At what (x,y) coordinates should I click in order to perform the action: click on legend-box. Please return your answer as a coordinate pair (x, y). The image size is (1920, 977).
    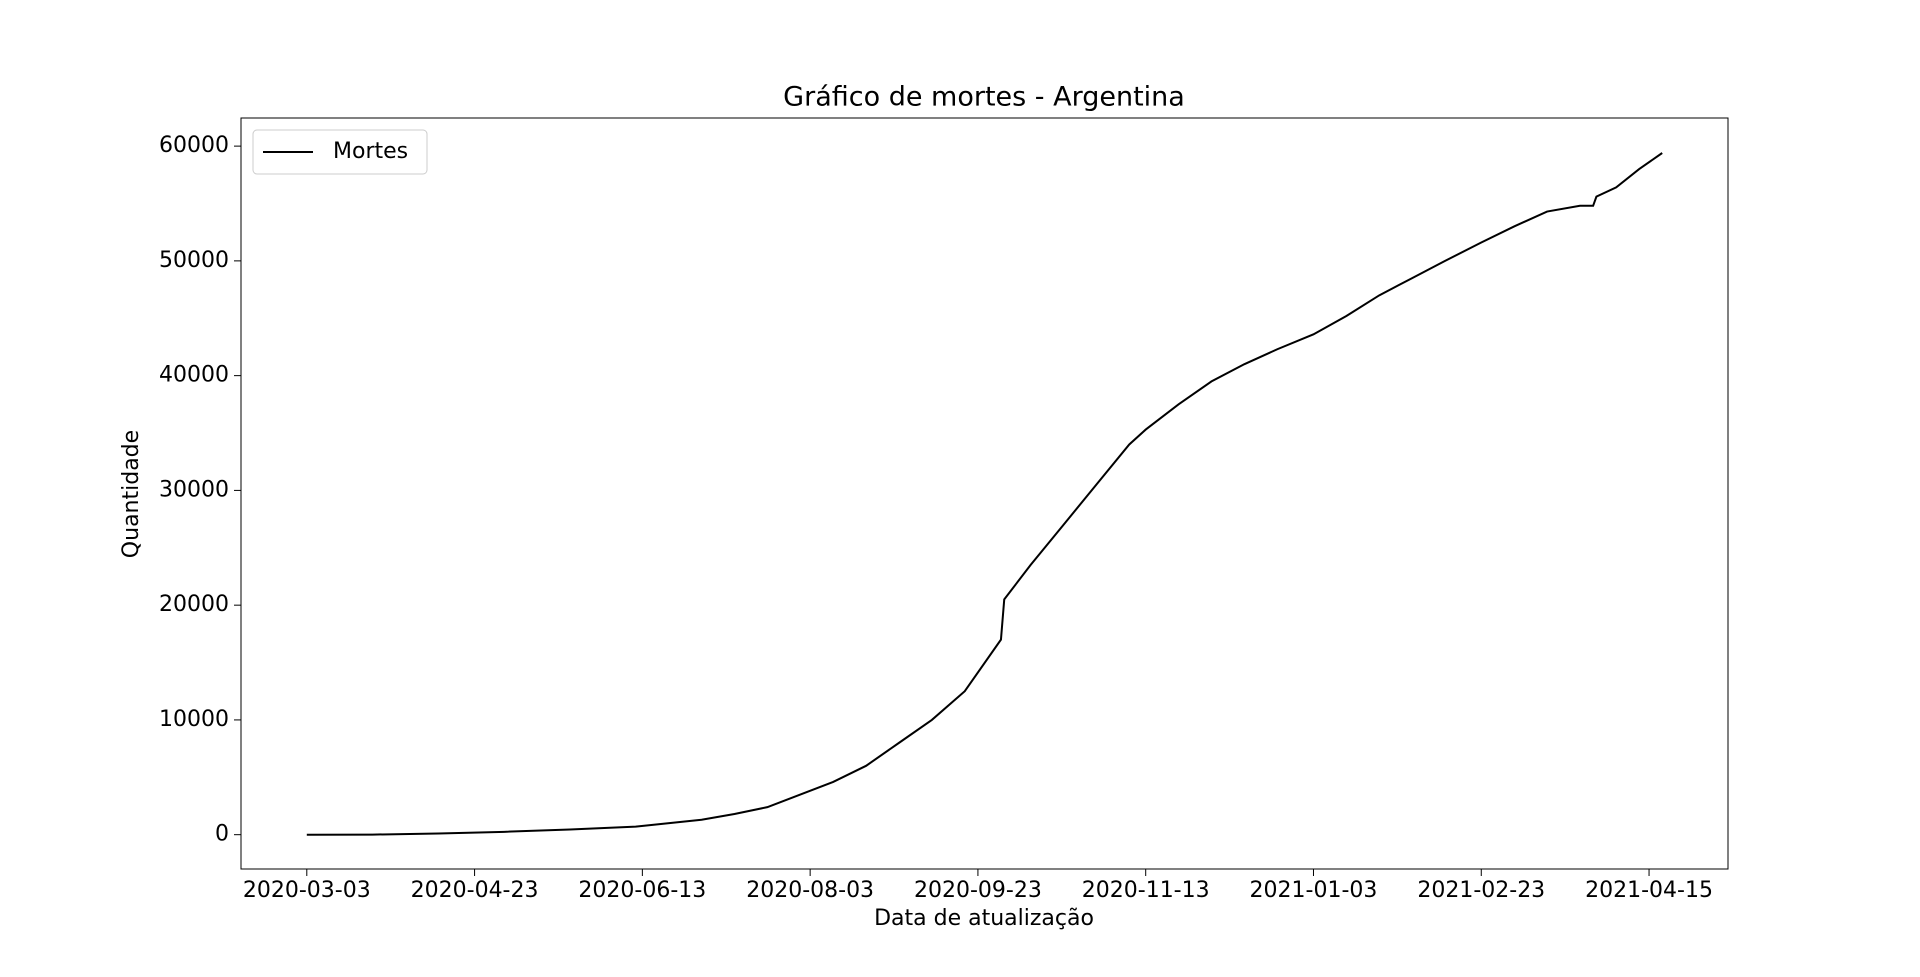
    Looking at the image, I should click on (340, 152).